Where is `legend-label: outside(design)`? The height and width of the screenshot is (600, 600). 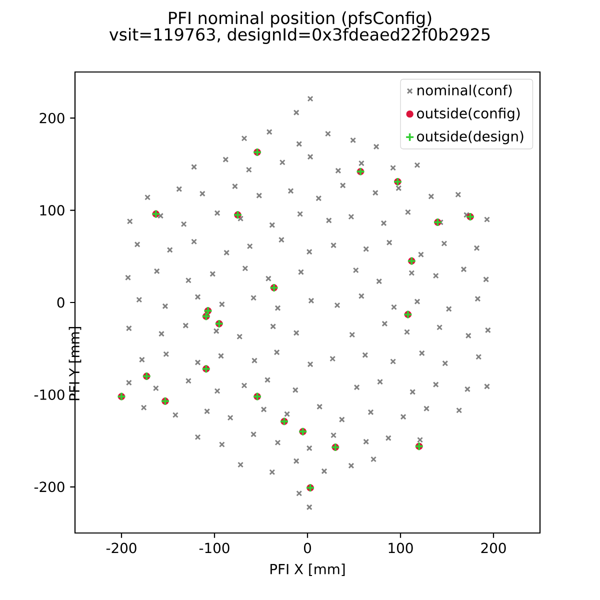
legend-label: outside(design) is located at coordinates (470, 137).